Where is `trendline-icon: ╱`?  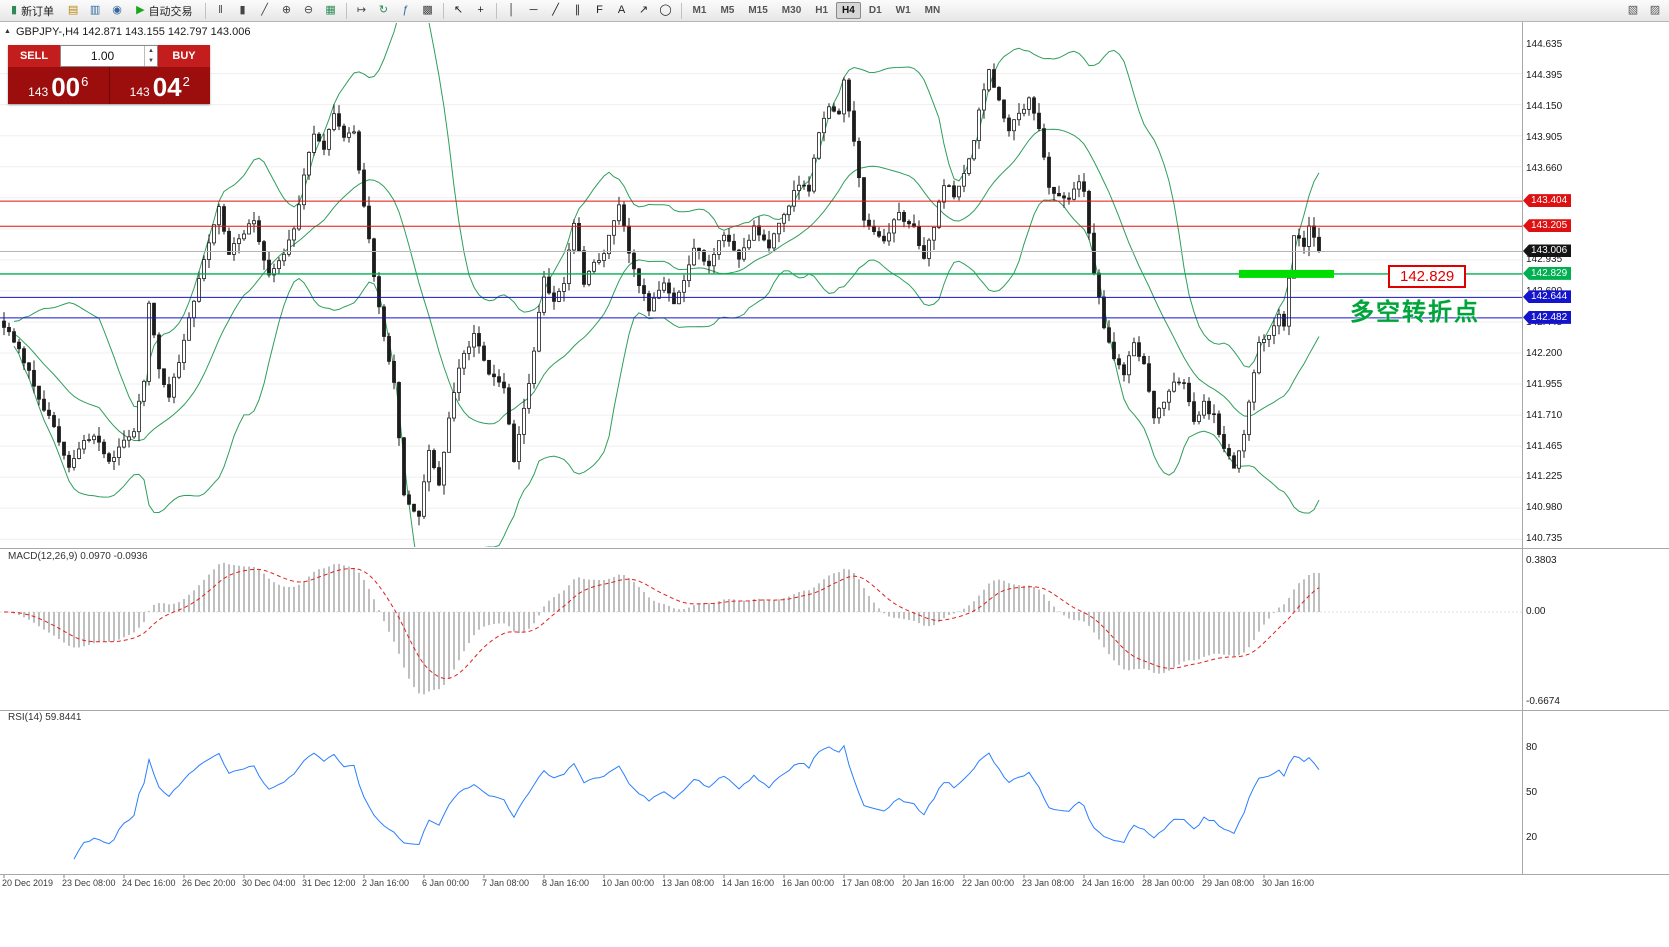 trendline-icon: ╱ is located at coordinates (556, 11).